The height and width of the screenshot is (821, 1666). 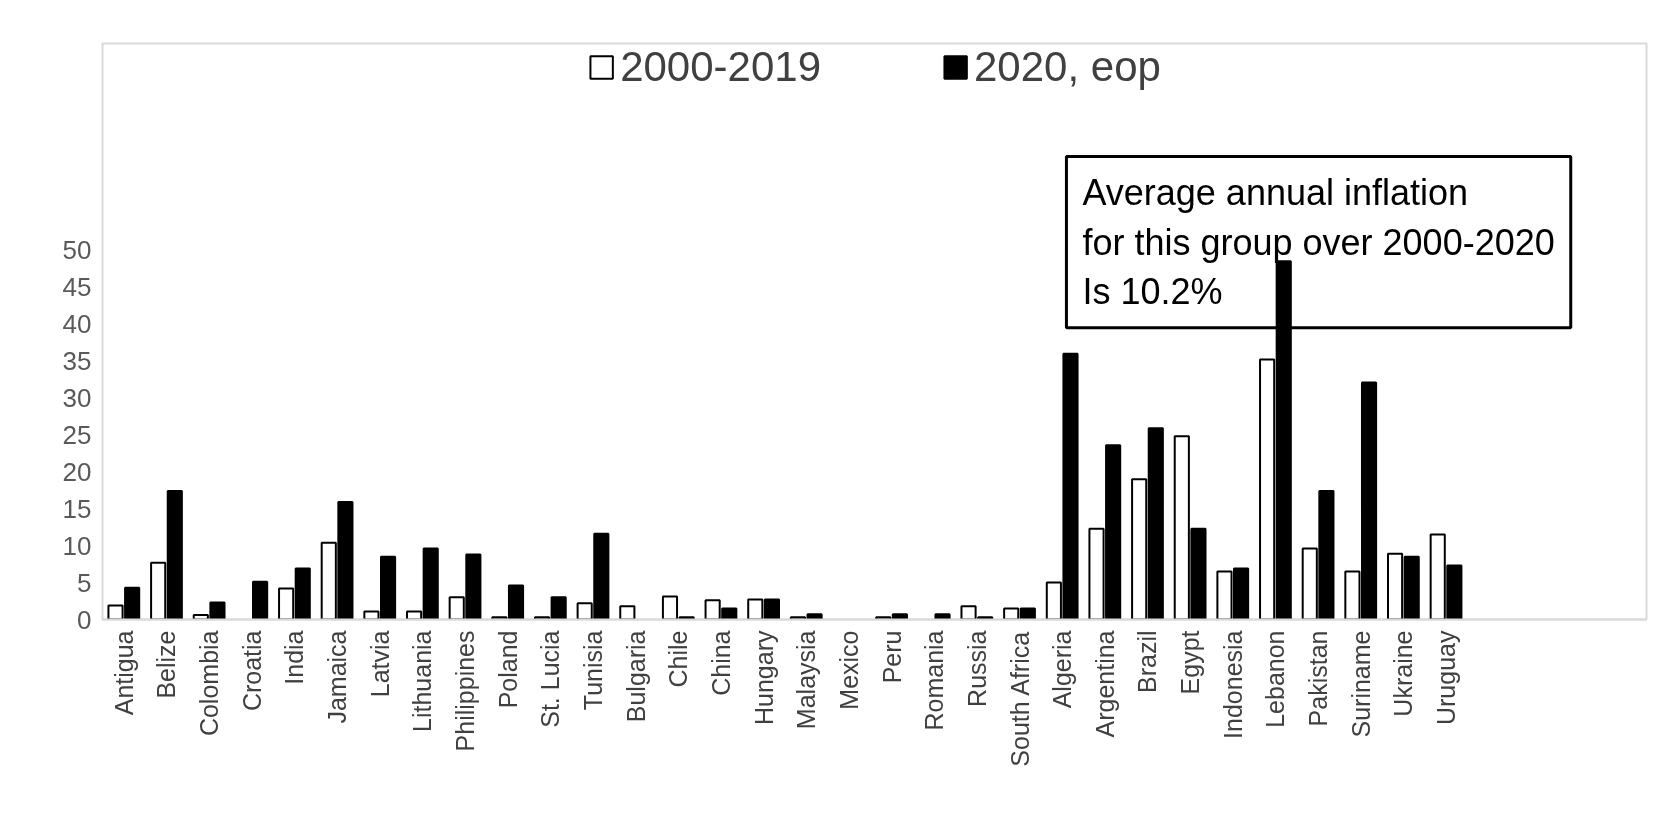 What do you see at coordinates (77, 434) in the screenshot?
I see `y-tick-label: 25` at bounding box center [77, 434].